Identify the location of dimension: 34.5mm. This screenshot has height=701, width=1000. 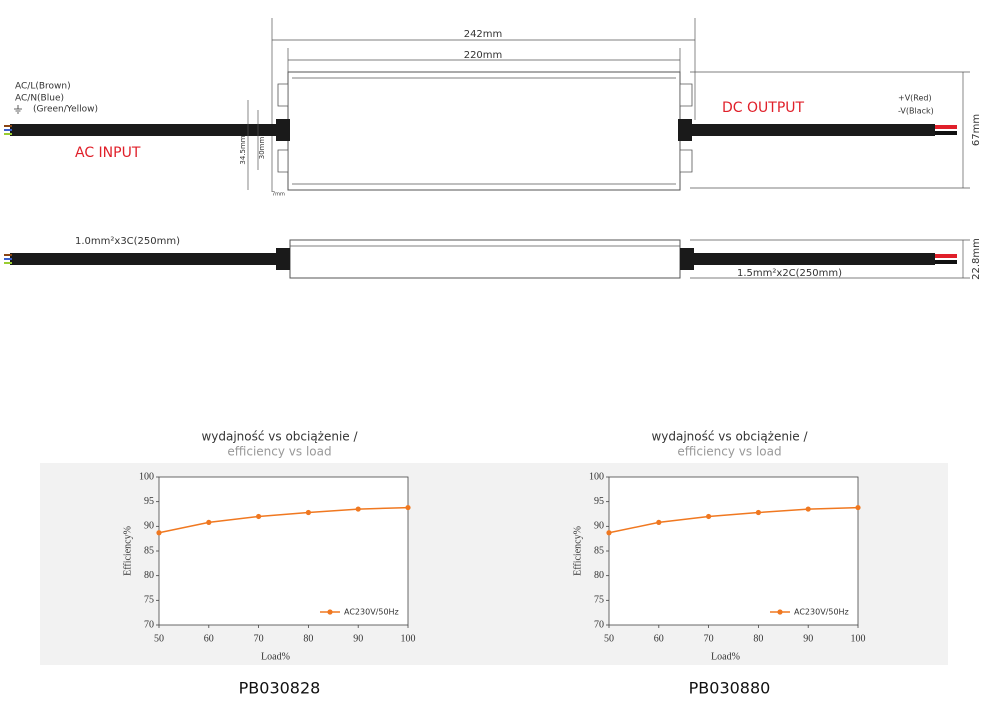
(243, 149).